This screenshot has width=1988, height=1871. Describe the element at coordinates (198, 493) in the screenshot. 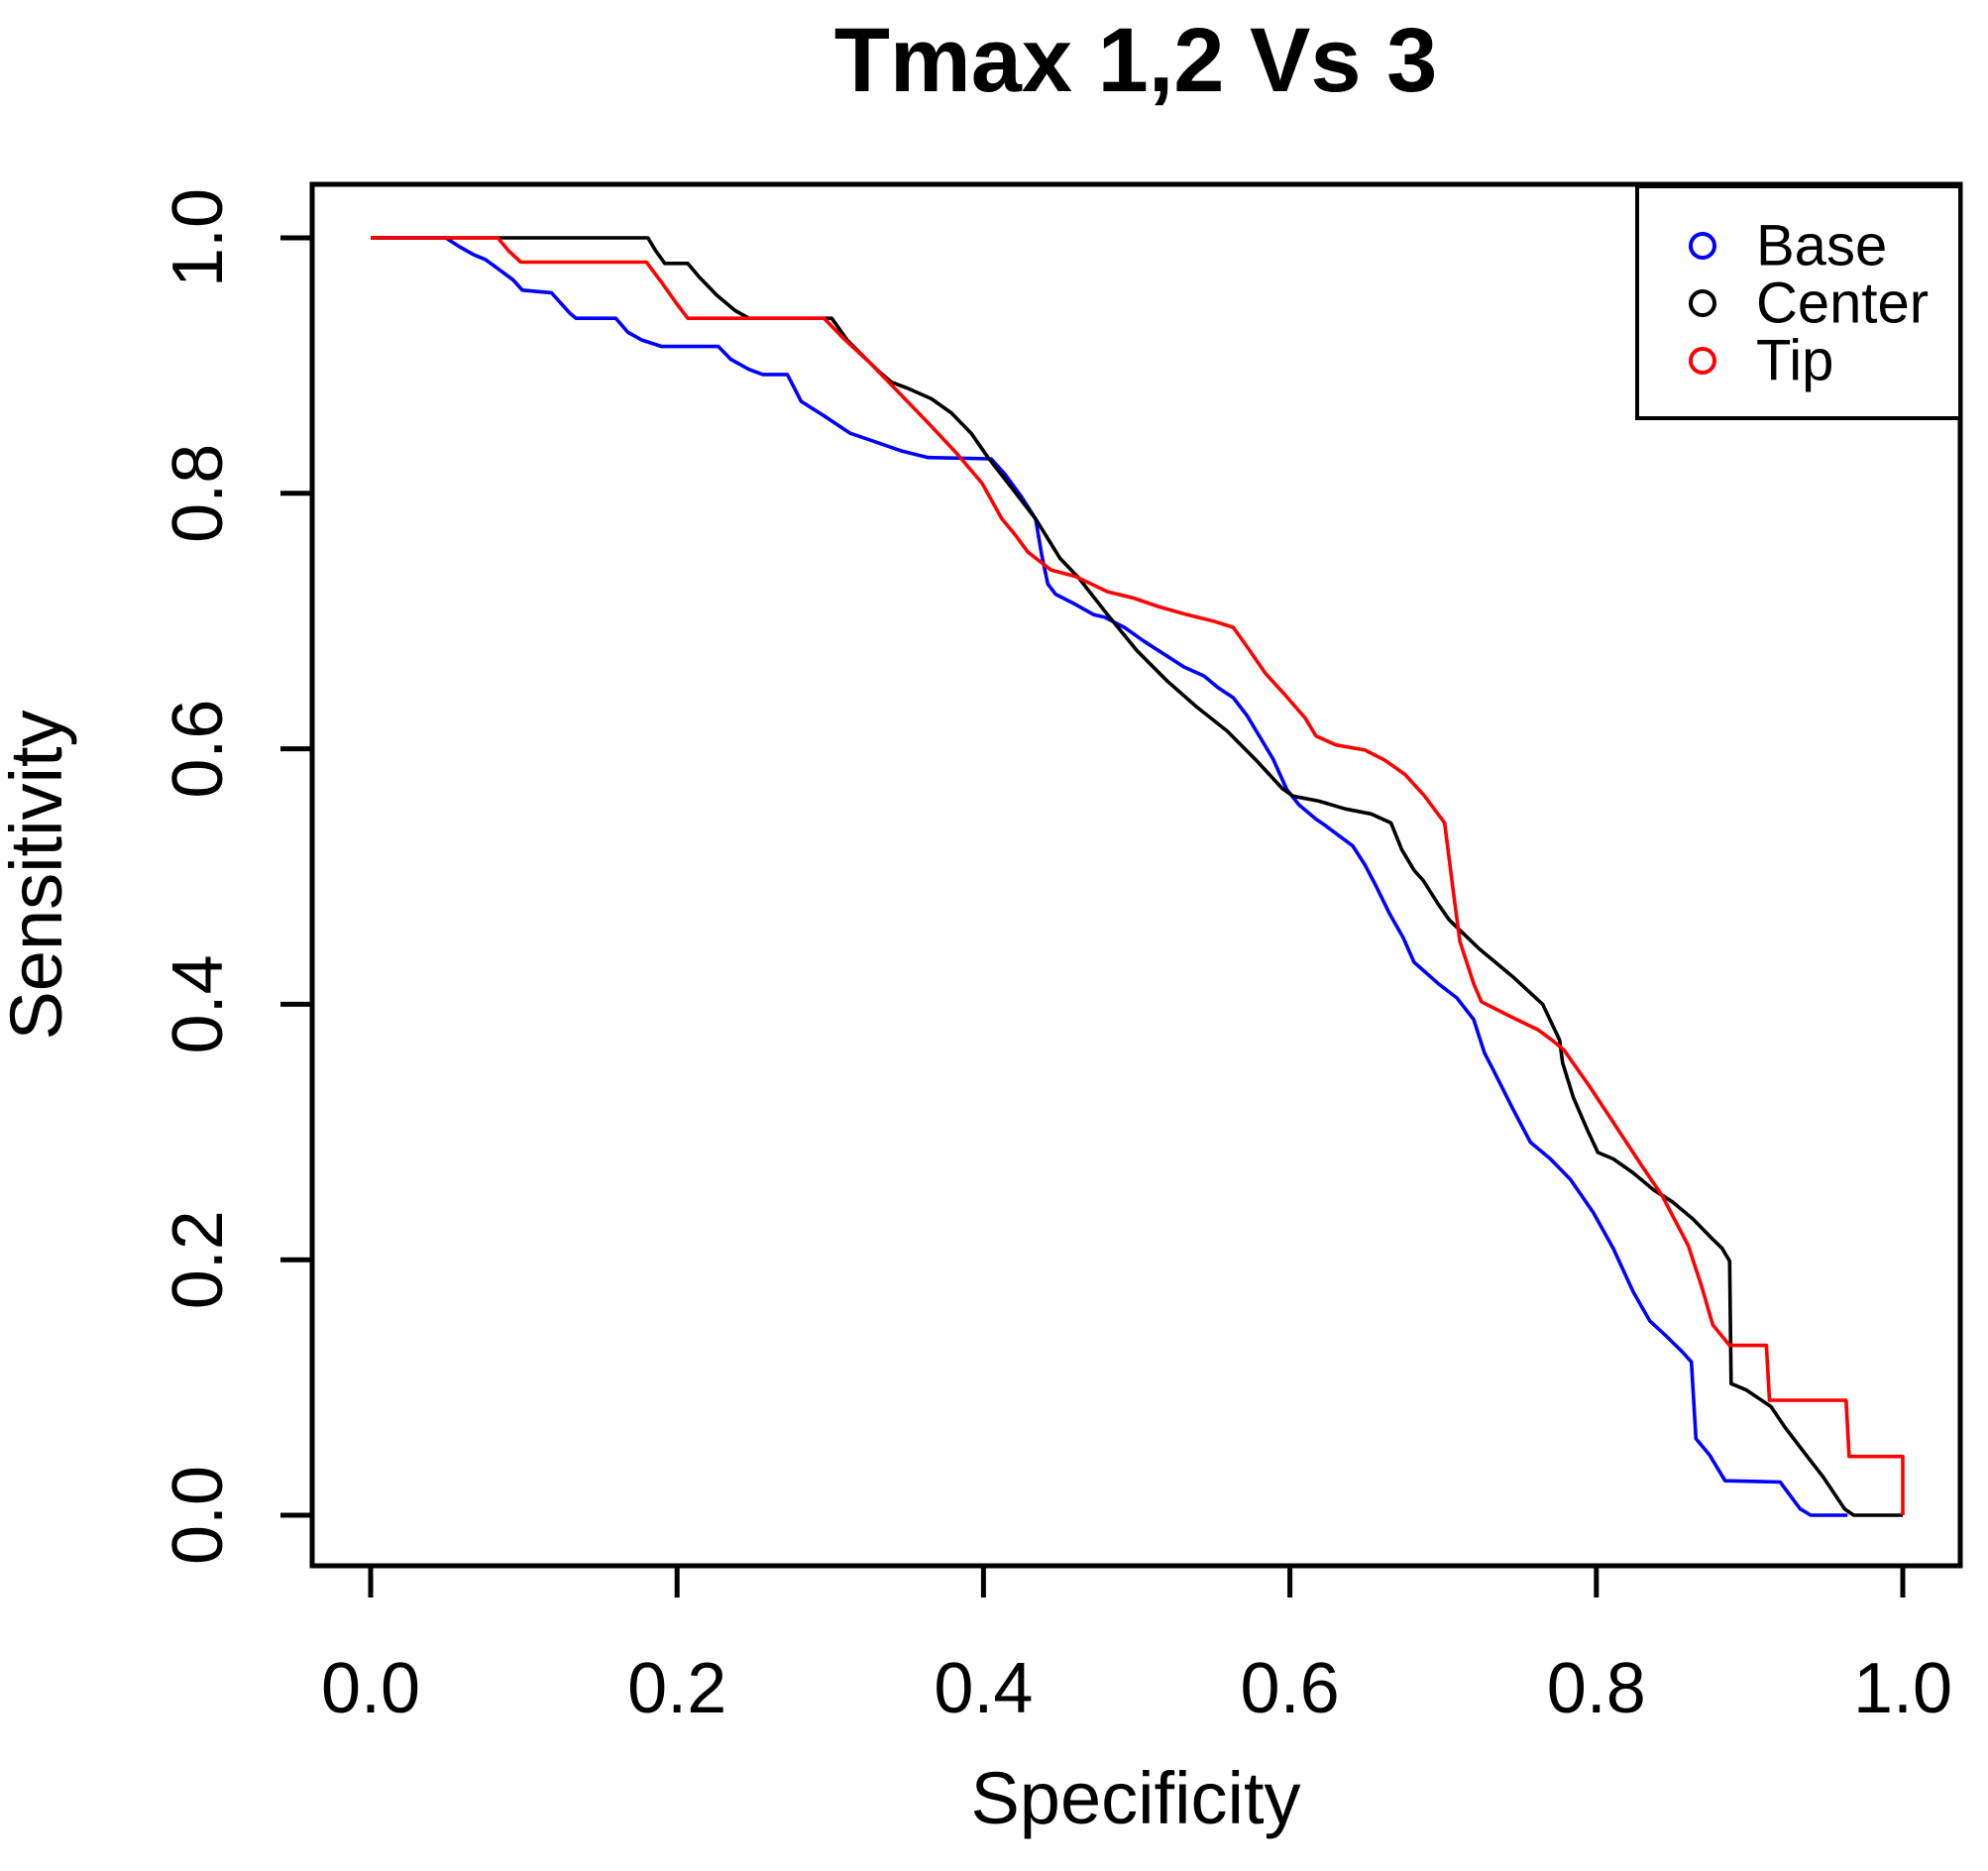

I see `y-tick-label: 0.8` at that location.